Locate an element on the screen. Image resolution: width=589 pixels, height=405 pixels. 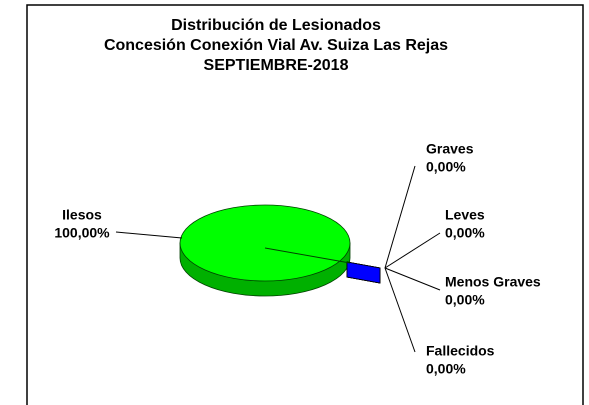
slice-label: Menos Graves is located at coordinates (493, 282).